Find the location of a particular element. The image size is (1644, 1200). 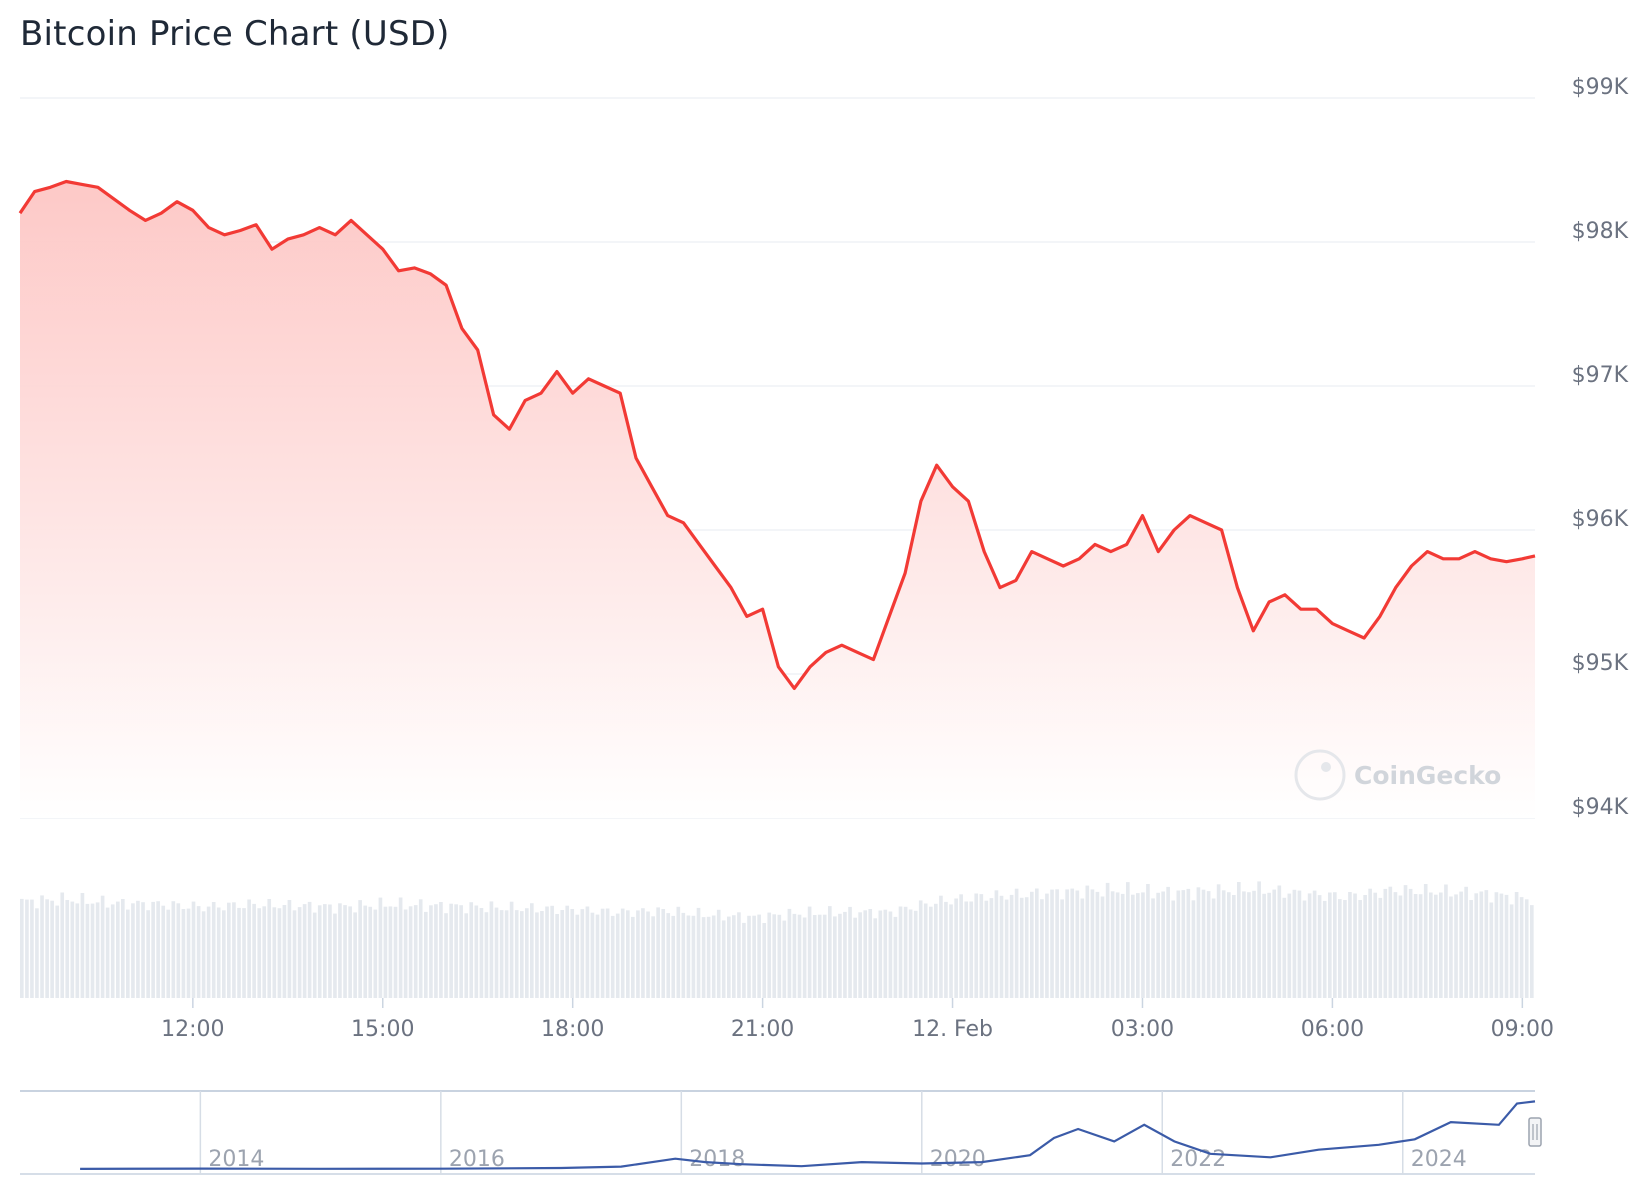

y-tick-label: $96K is located at coordinates (1600, 519).